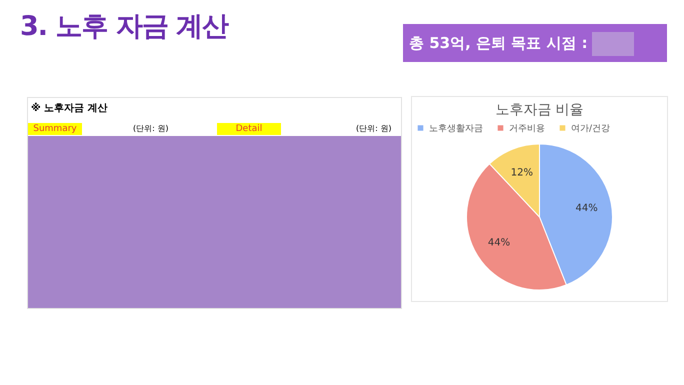 The image size is (684, 385). Describe the element at coordinates (535, 43) in the screenshot. I see `text: 총 53억, 은퇴 목표 시점 :` at that location.